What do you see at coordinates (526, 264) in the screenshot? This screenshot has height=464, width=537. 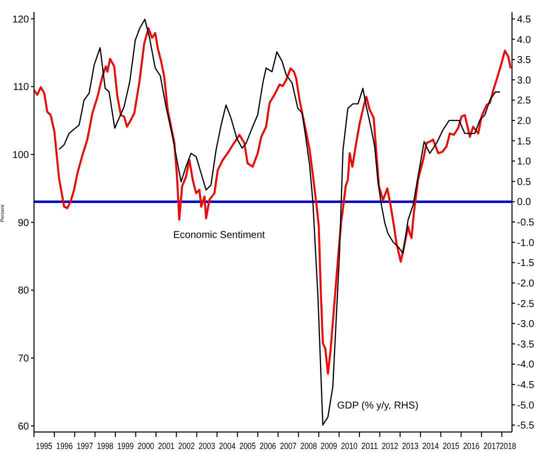 I see `y2-tick-label: -1.5` at bounding box center [526, 264].